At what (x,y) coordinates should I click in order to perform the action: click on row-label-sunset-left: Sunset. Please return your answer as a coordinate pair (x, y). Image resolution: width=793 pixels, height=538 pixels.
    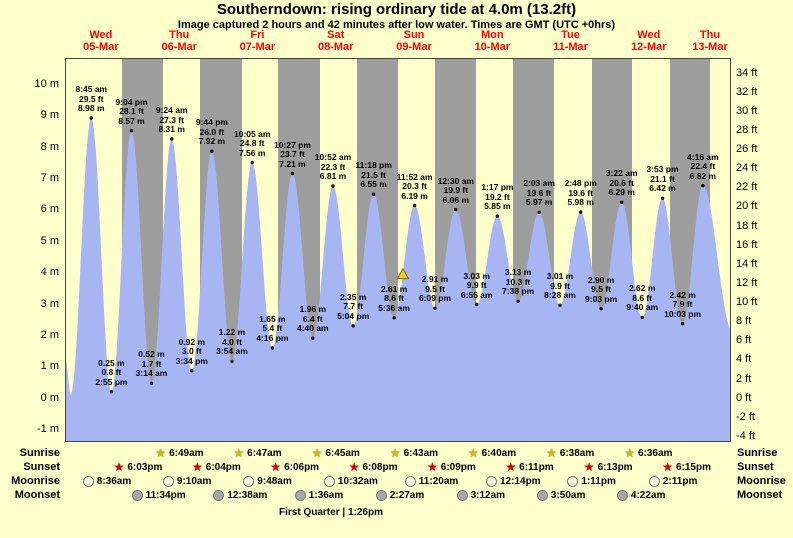
    Looking at the image, I should click on (41, 467).